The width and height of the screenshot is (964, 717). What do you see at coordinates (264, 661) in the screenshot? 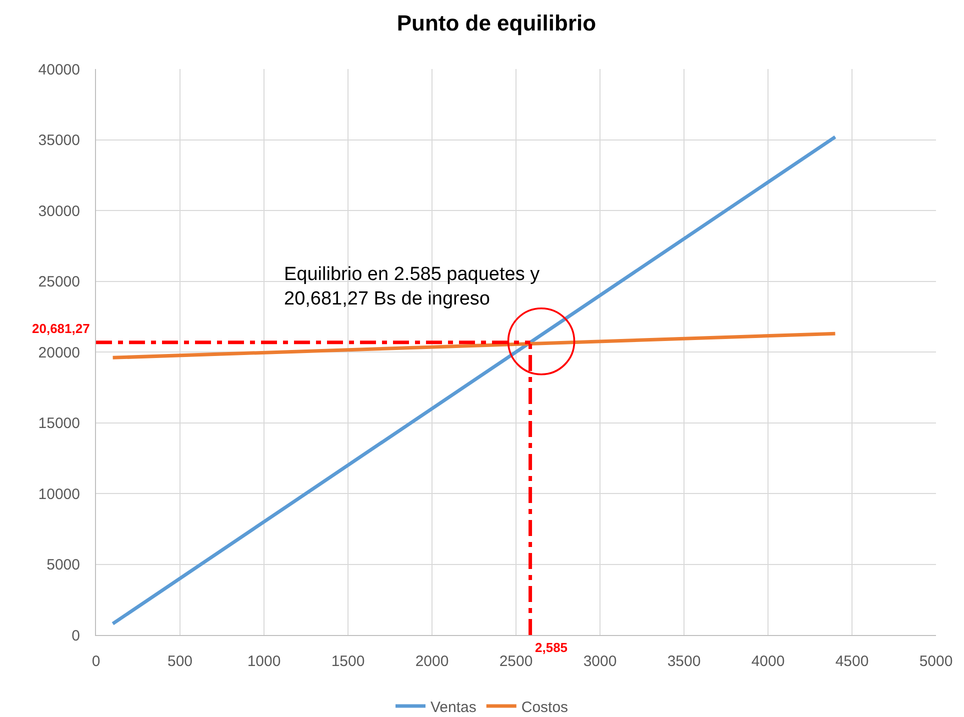
I see `x-tick-label: 1000` at bounding box center [264, 661].